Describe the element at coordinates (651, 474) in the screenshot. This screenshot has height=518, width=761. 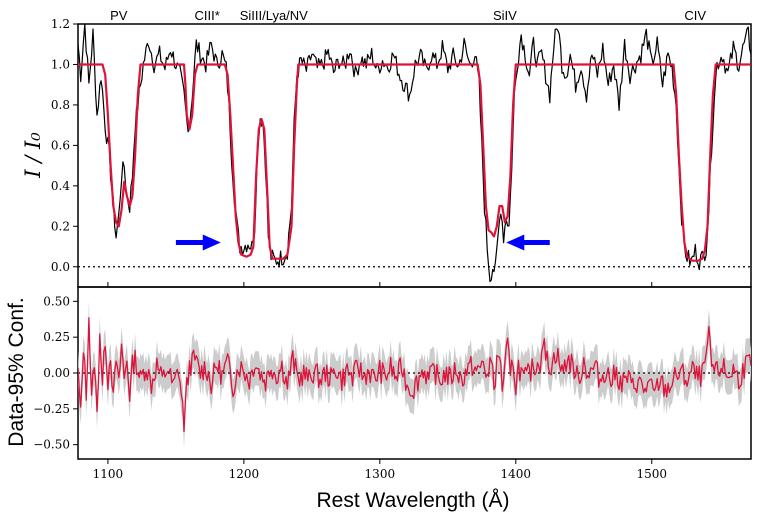
I see `x-tick-label: 1500` at that location.